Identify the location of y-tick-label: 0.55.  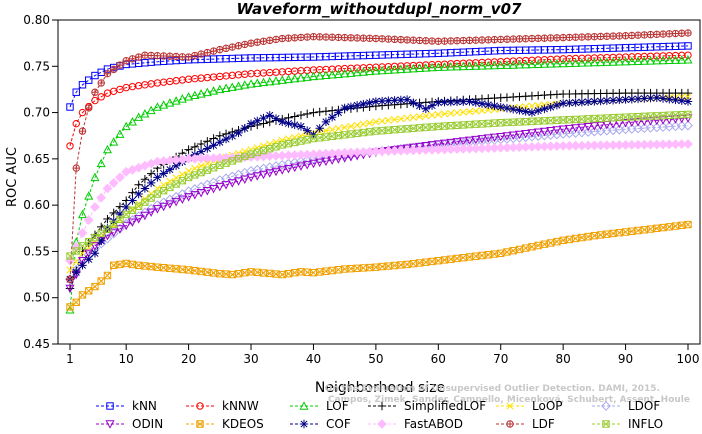
(36, 251).